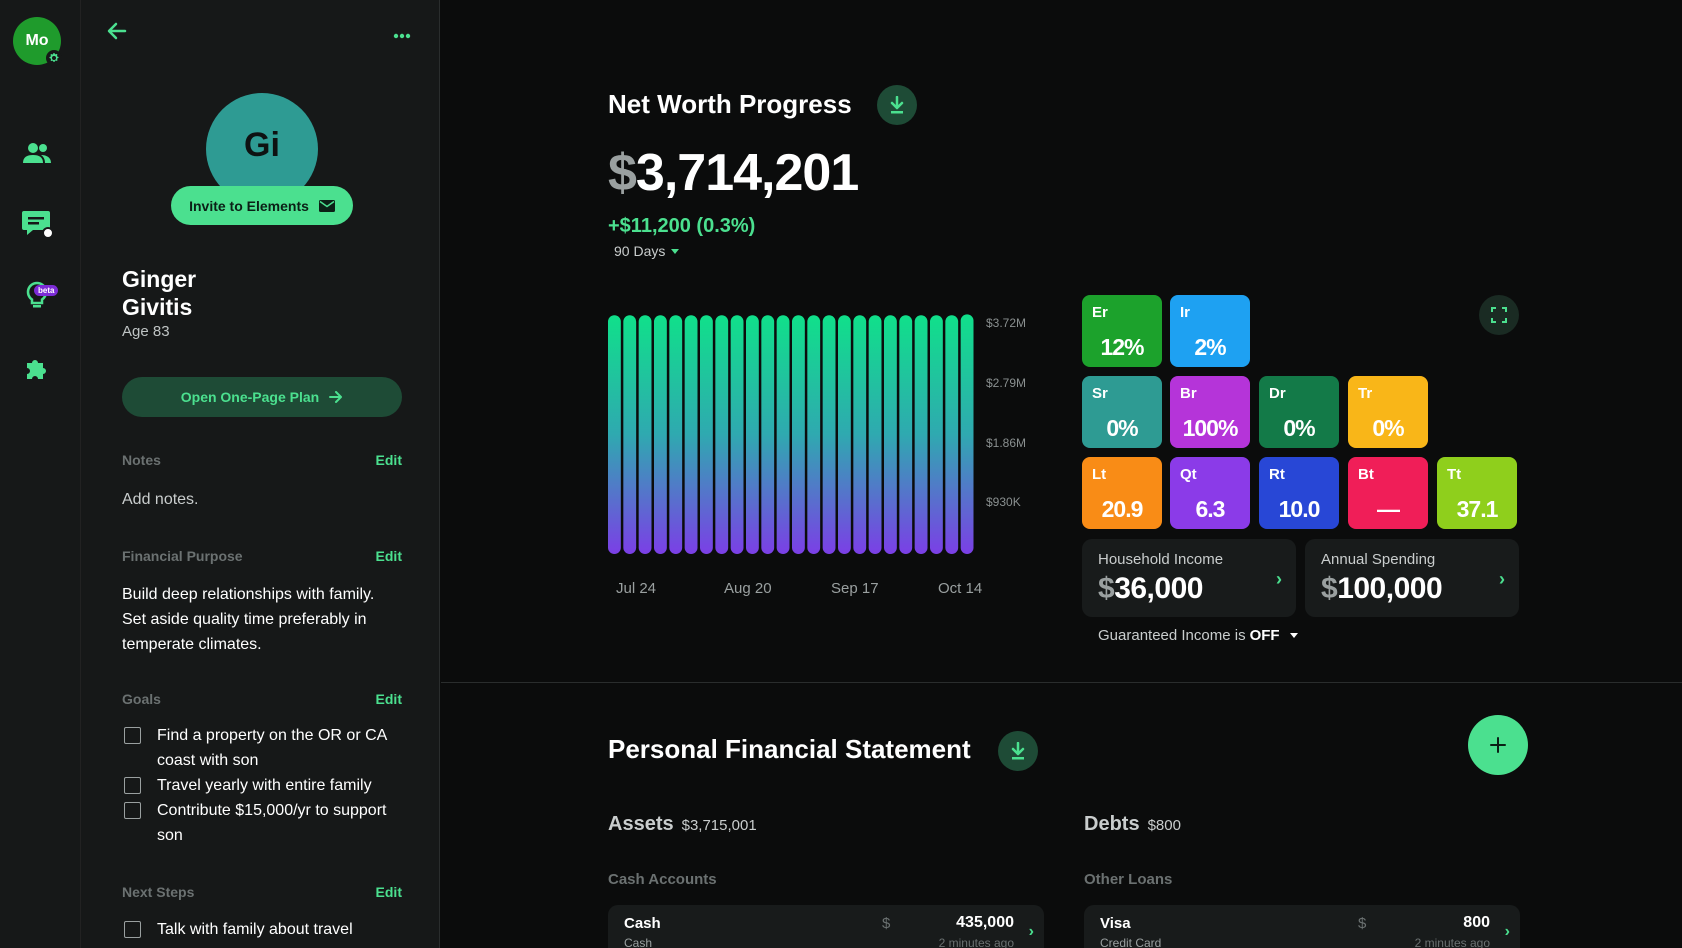  Describe the element at coordinates (37, 41) in the screenshot. I see `user-avatar: Mo` at that location.